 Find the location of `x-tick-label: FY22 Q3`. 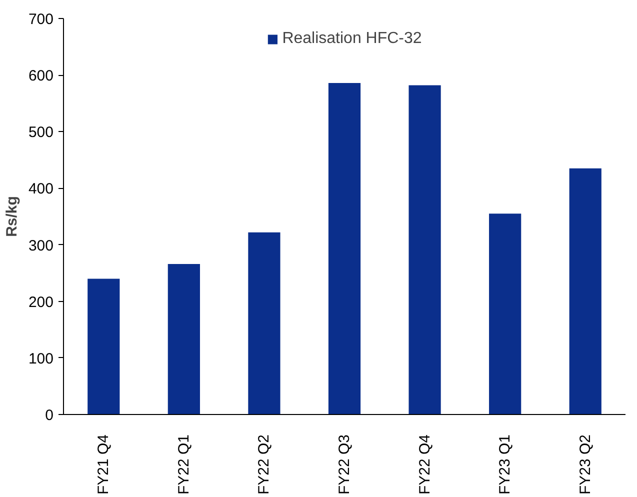

x-tick-label: FY22 Q3 is located at coordinates (344, 464).